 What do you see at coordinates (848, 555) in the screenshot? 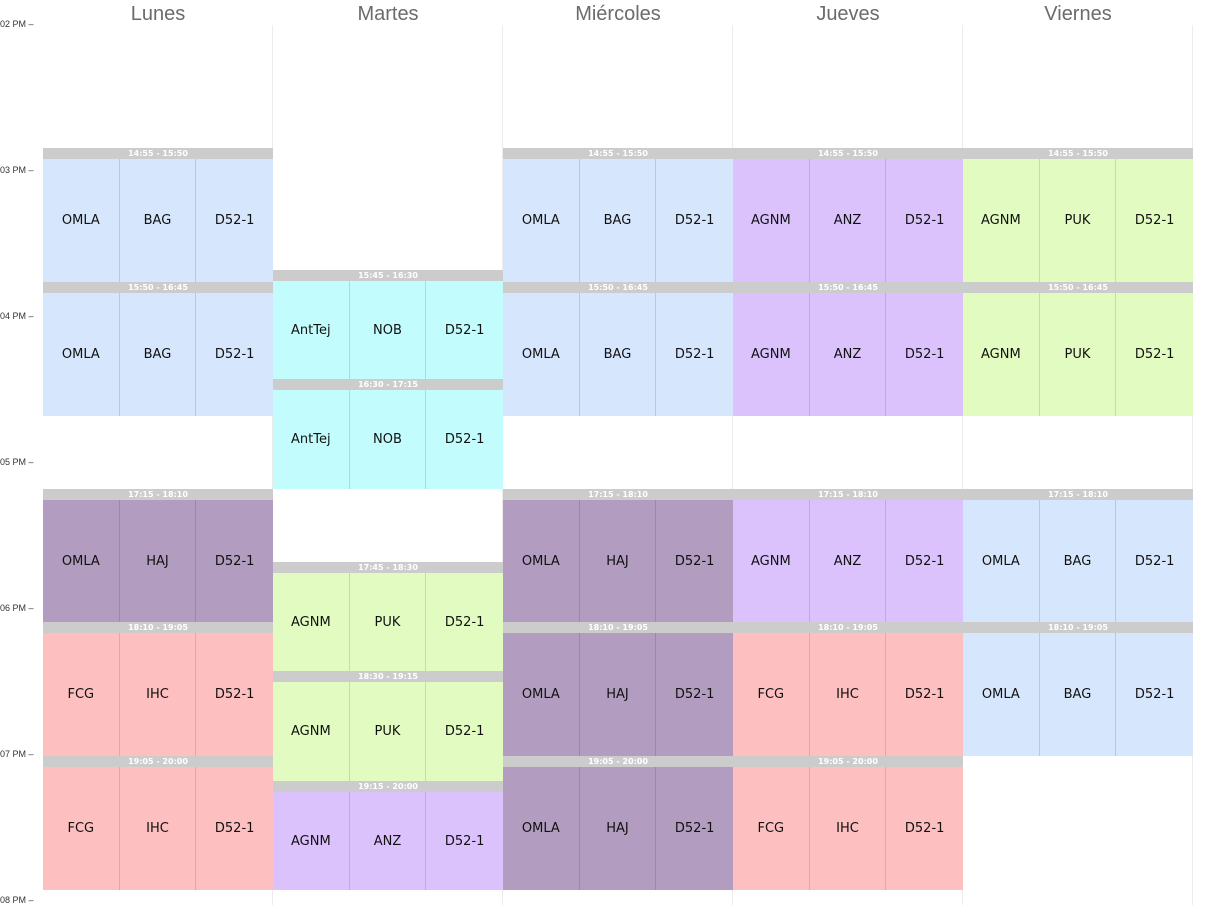
I see `class-block: 17:15 - 18:10 AGNM ANZ D52-1` at bounding box center [848, 555].